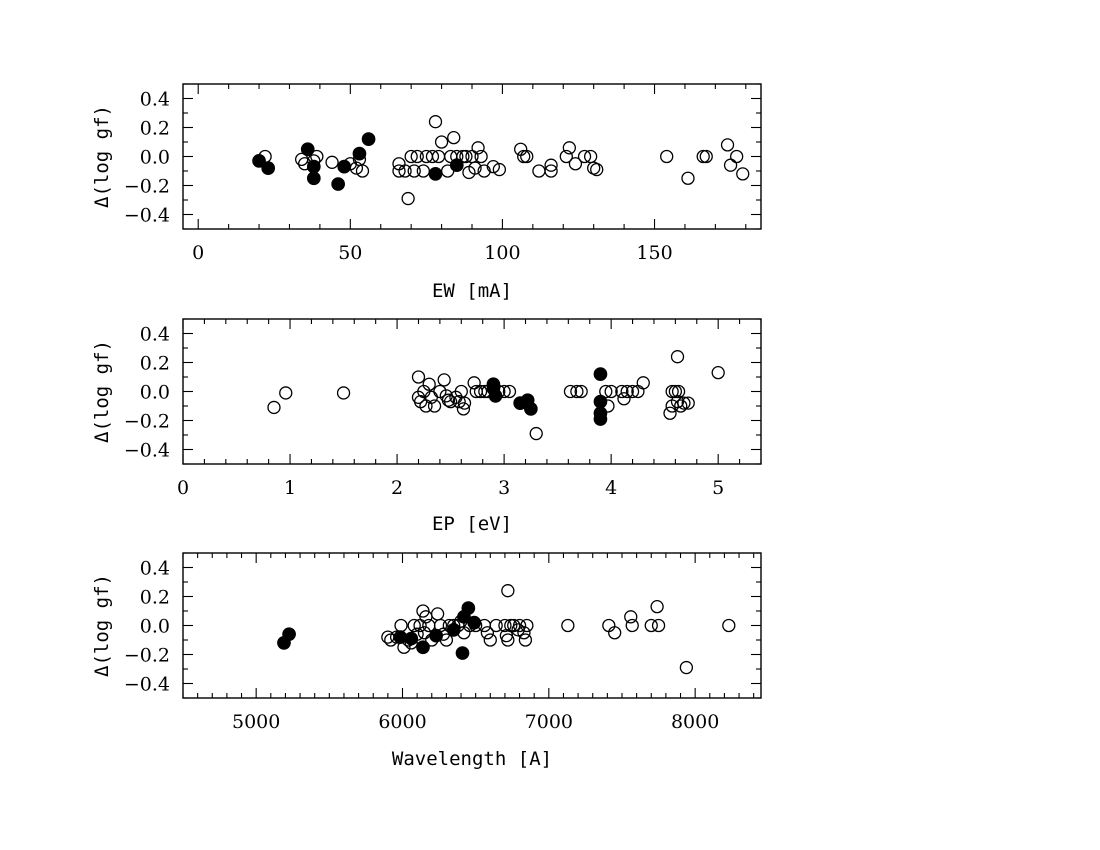 This screenshot has width=1100, height=850. What do you see at coordinates (256, 722) in the screenshot?
I see `x-tick-label: 5000` at bounding box center [256, 722].